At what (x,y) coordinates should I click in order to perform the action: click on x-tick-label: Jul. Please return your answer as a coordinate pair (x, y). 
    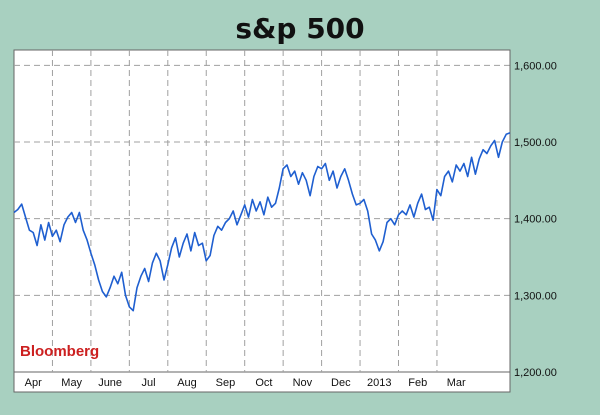
    Looking at the image, I should click on (149, 383).